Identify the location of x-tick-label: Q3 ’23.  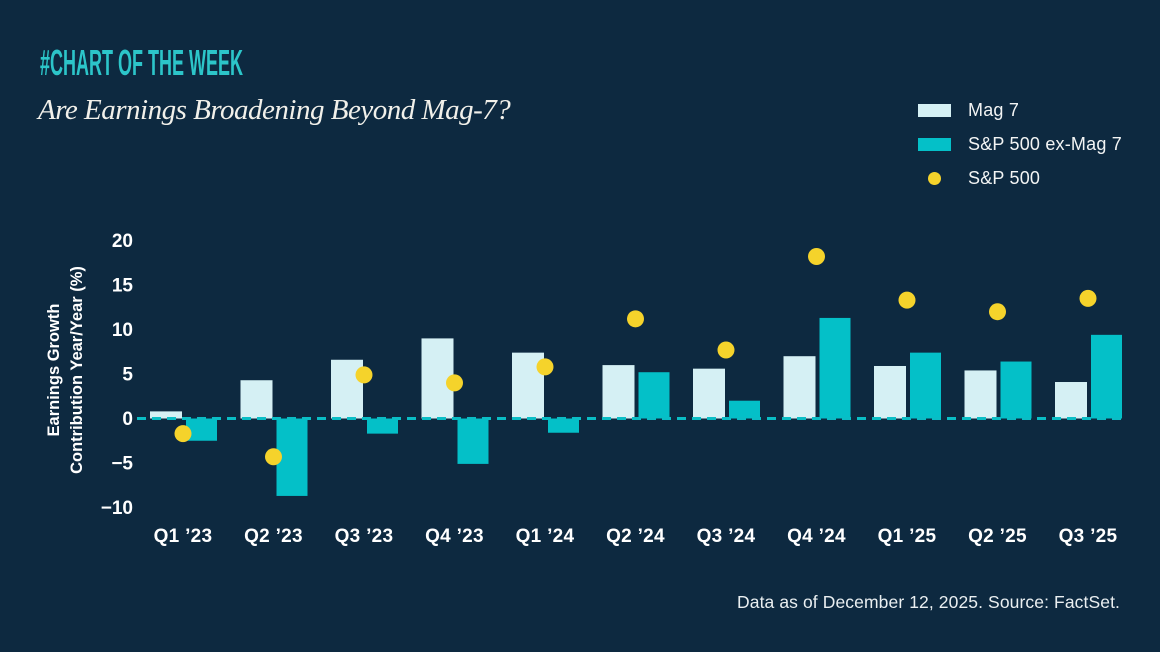
(364, 536).